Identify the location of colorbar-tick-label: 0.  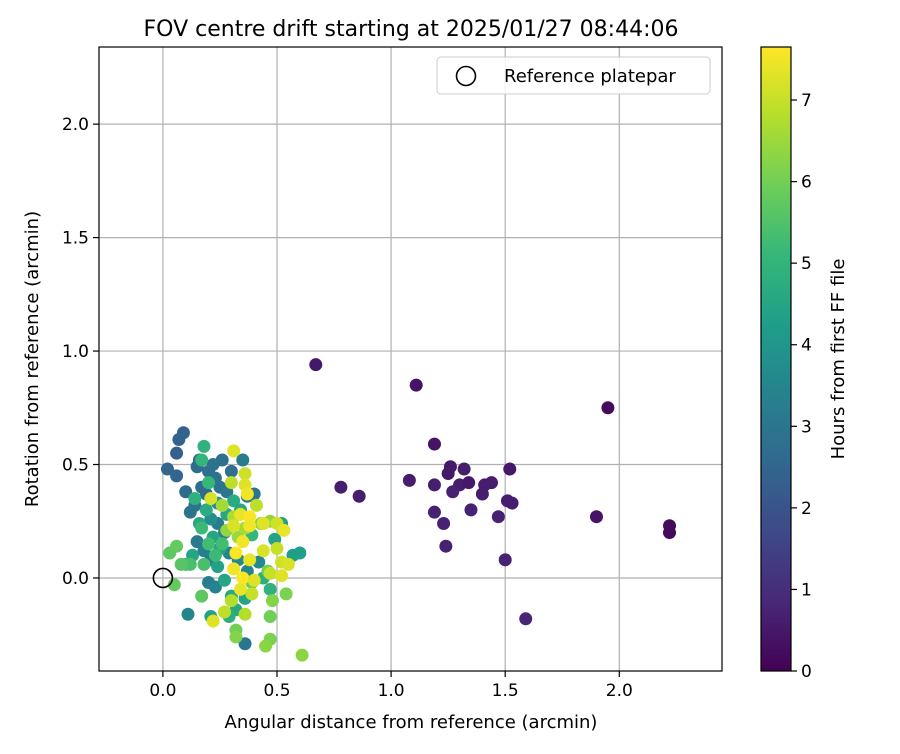
(806, 672).